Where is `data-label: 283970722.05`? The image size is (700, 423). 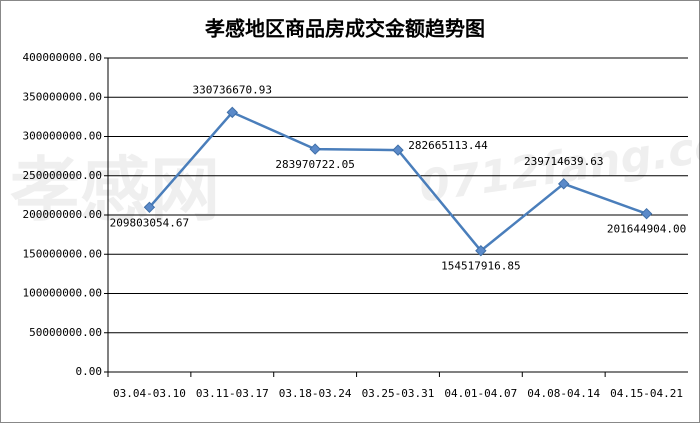 data-label: 283970722.05 is located at coordinates (314, 164).